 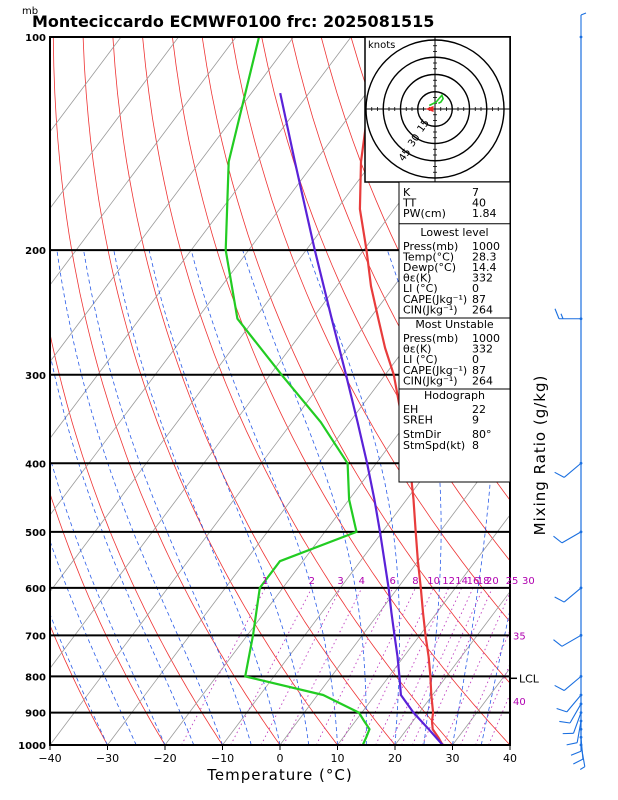 I want to click on lowest-value: 14.4, so click(x=484, y=267).